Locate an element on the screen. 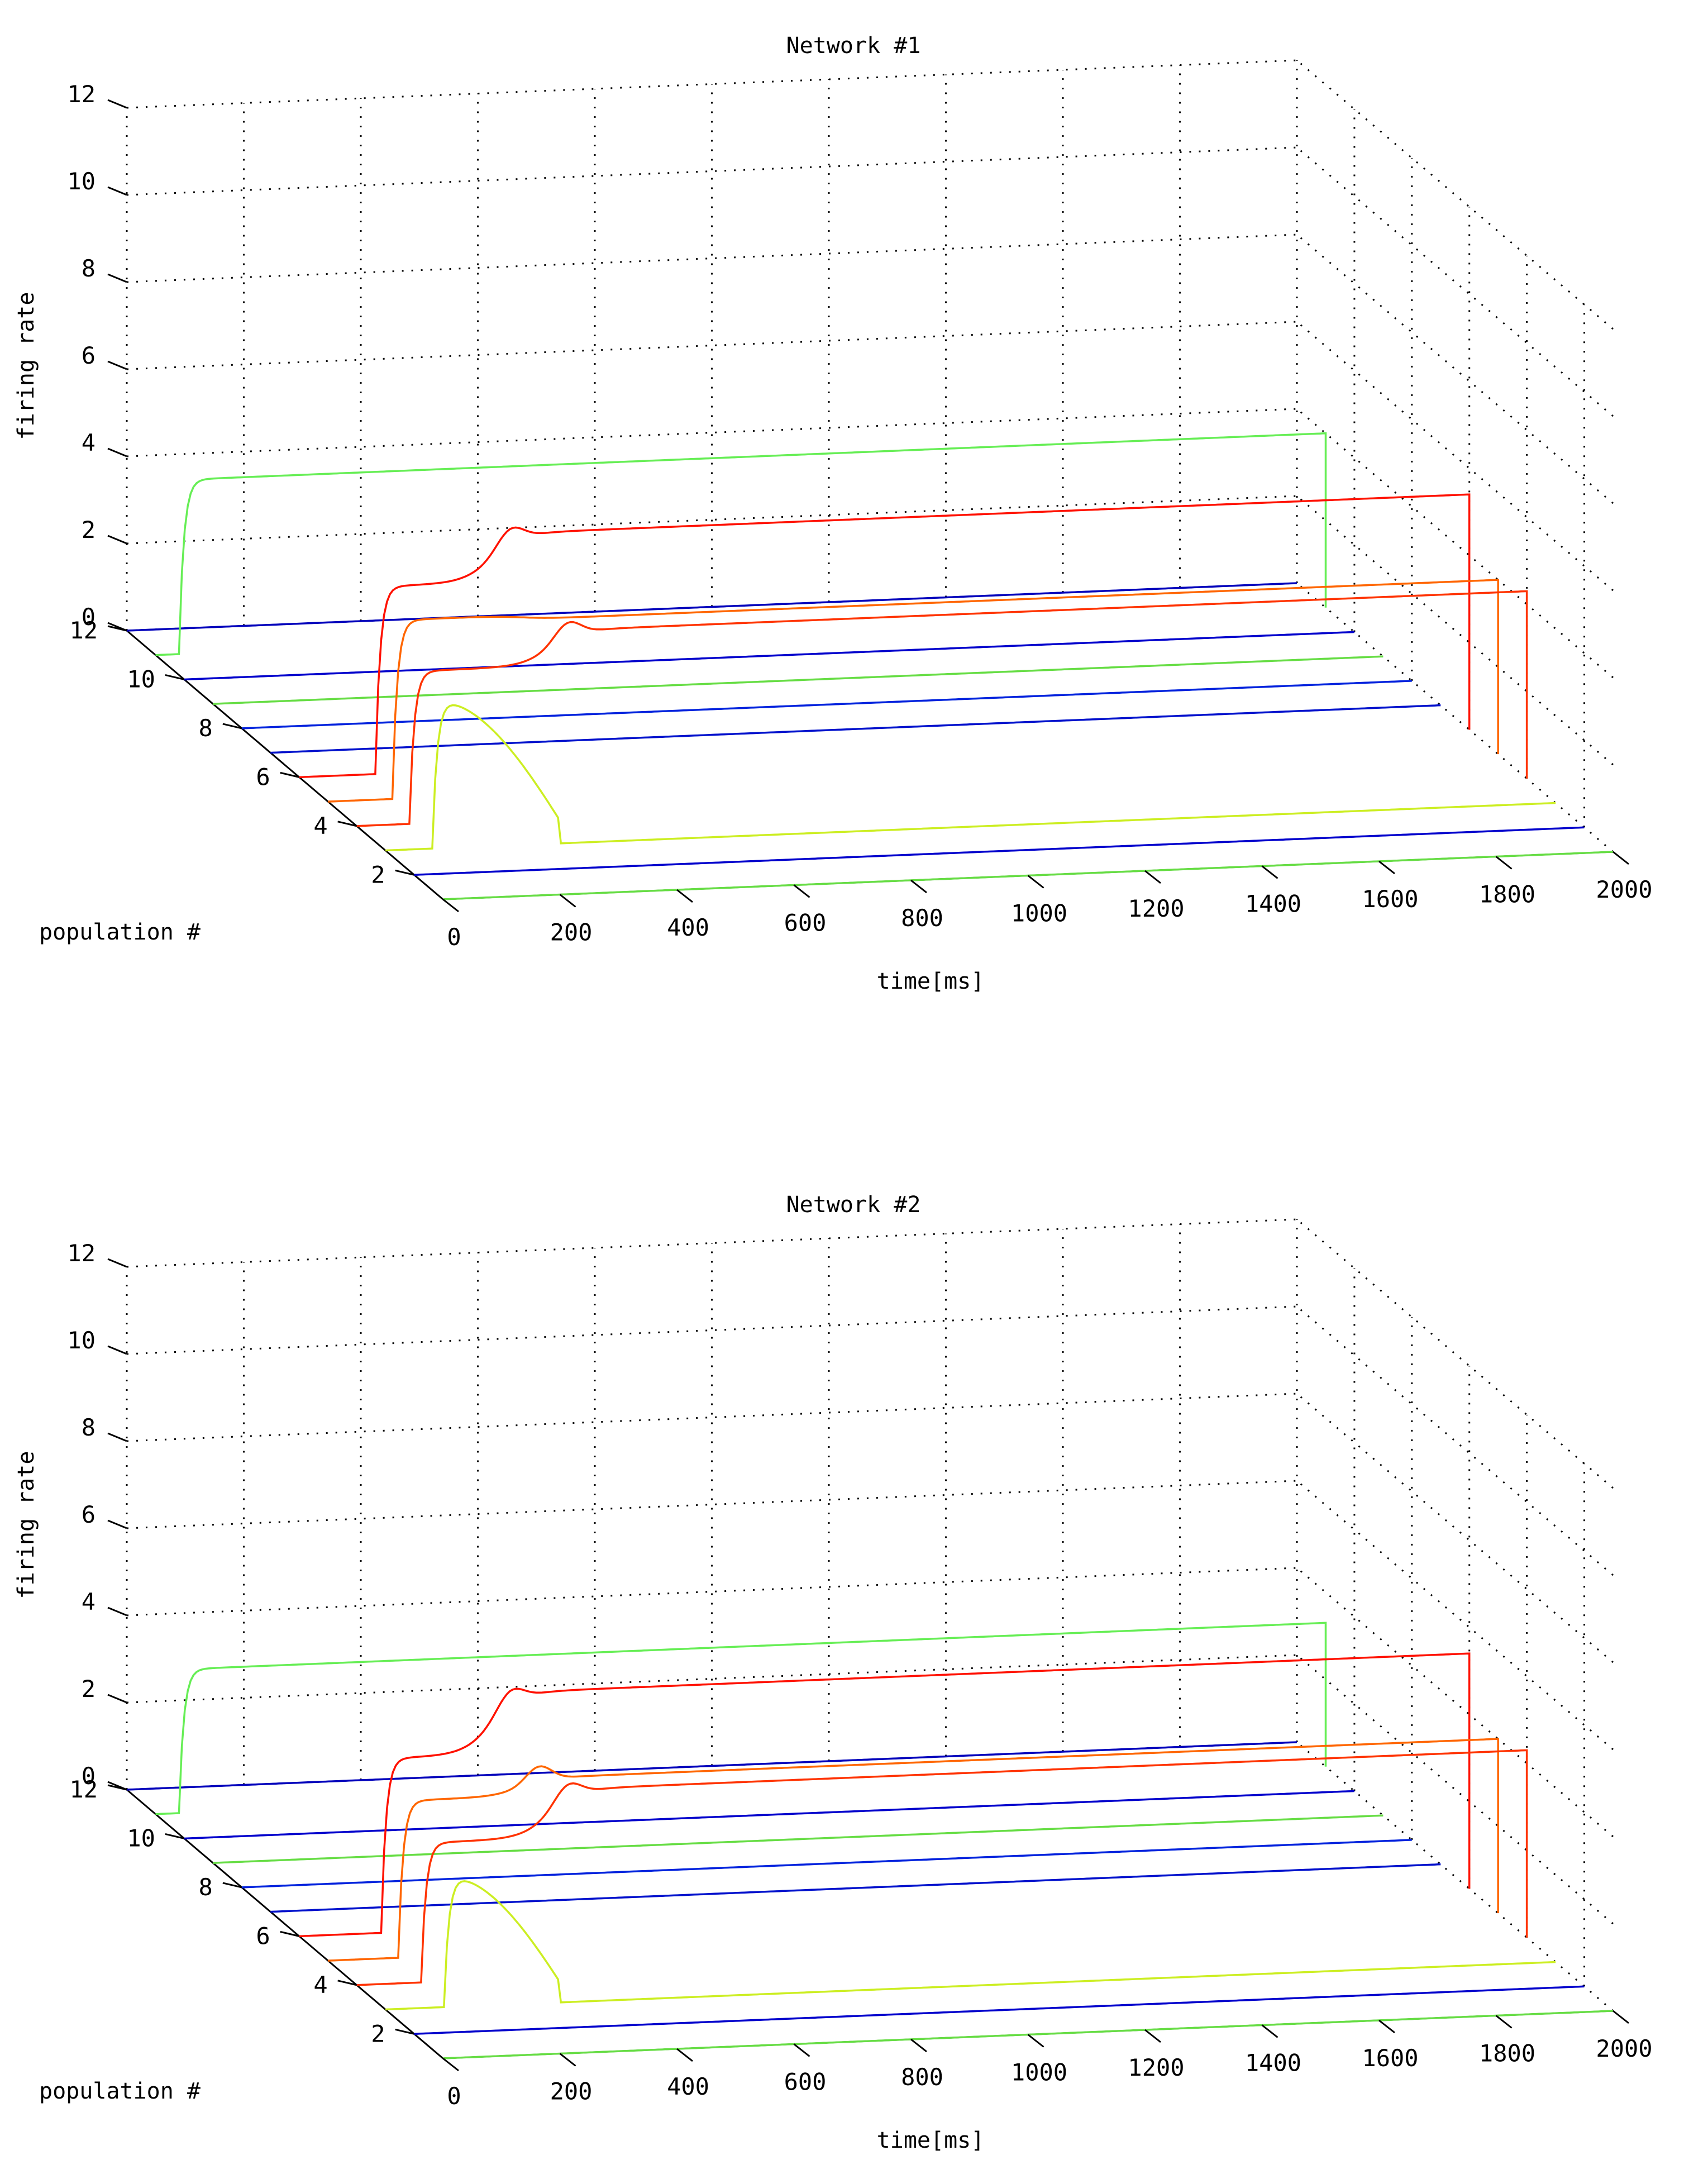 The width and height of the screenshot is (1708, 2160). x-tick-label: 1400 is located at coordinates (1273, 2063).